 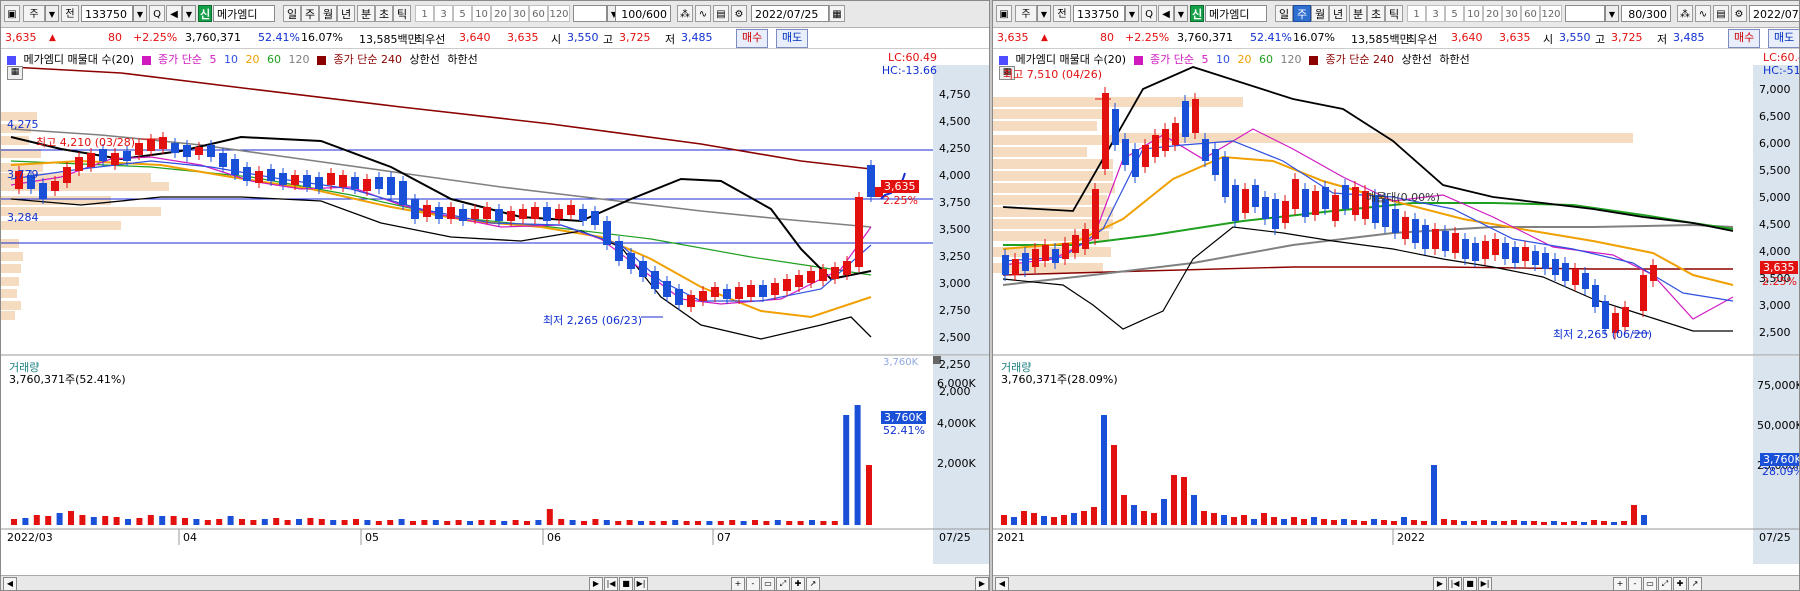 I want to click on horizontal-scrollbar: ◀ ▶ |◀ ■ ▶| + - ▭ ⤢ ✚ ↗ ▶, so click(x=495, y=582).